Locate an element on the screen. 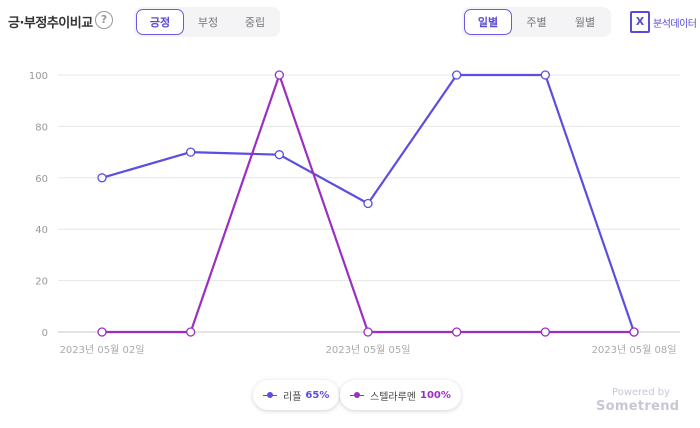  legend-value-ripple: 65% is located at coordinates (317, 395).